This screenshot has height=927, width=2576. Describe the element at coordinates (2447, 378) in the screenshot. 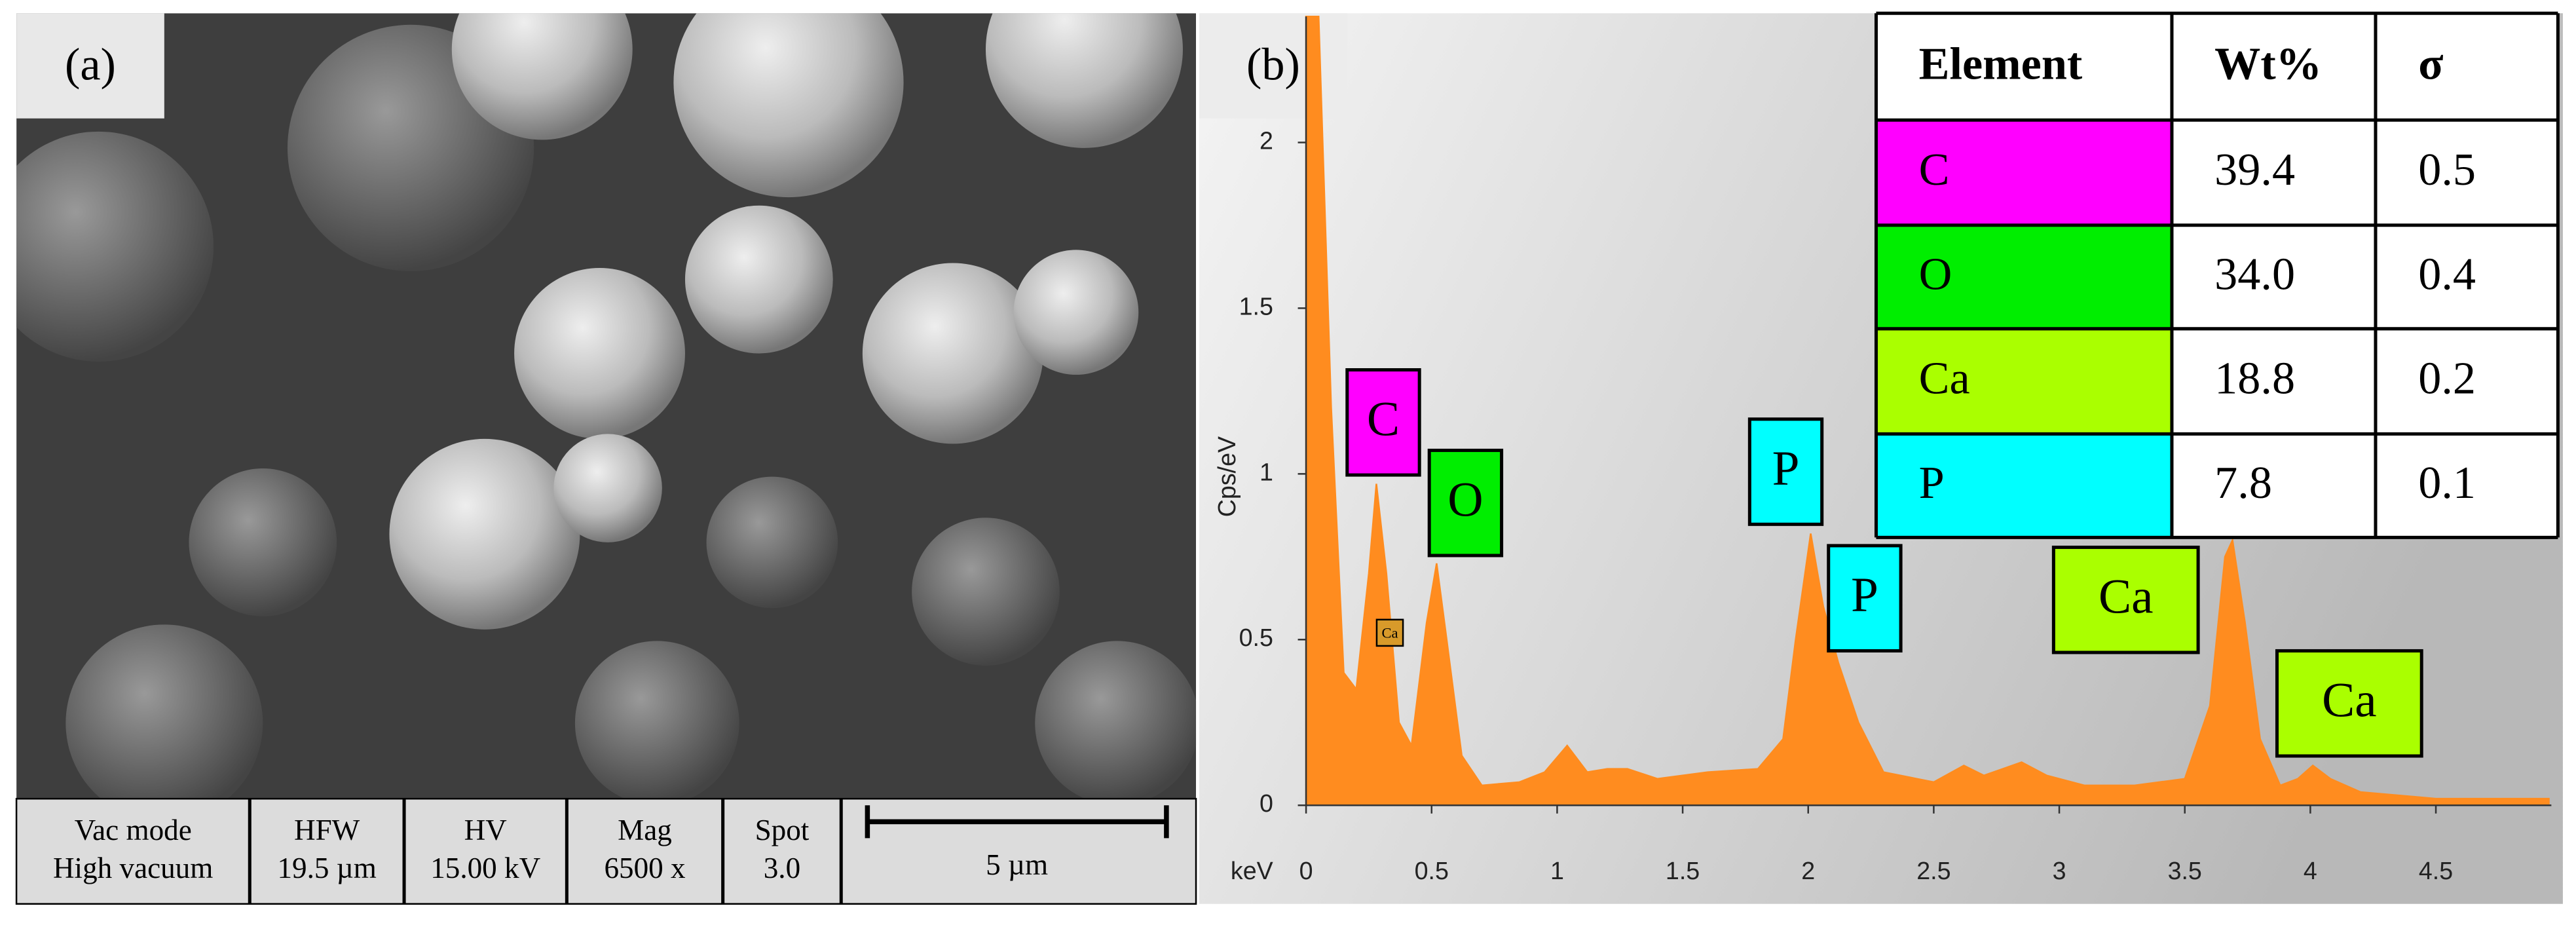

I see `table-cell: 0.2` at that location.